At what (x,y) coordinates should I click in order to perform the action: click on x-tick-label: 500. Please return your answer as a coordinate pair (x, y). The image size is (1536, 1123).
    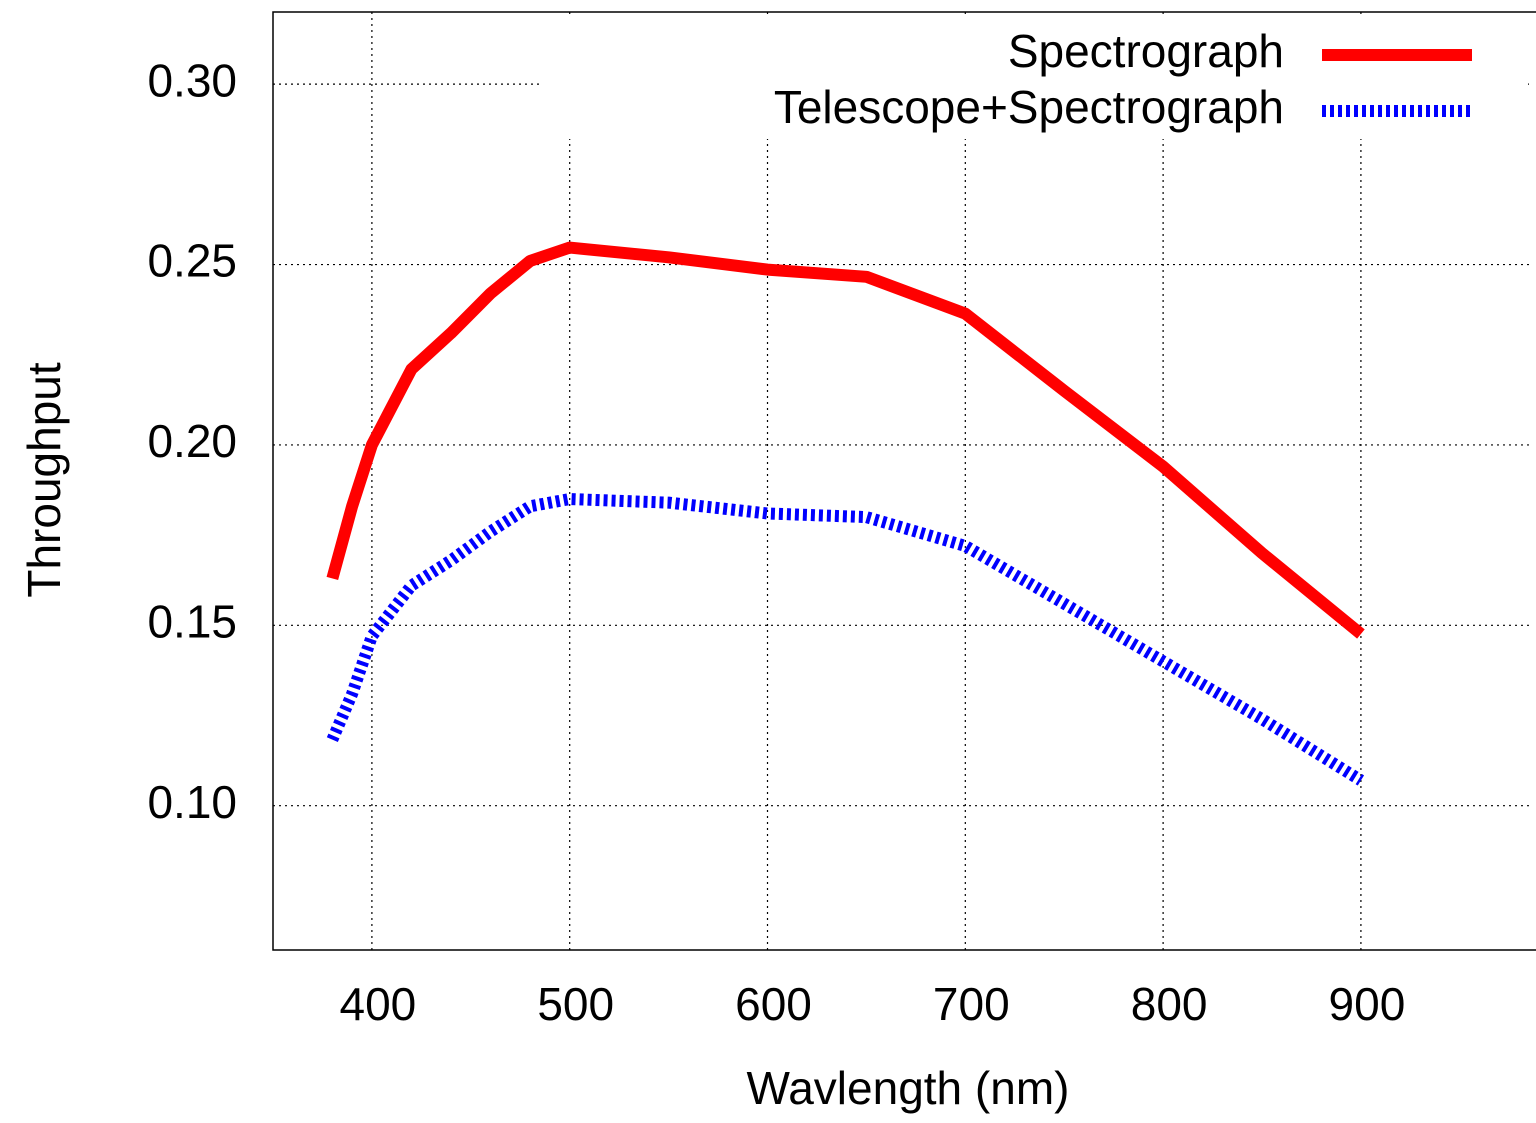
    Looking at the image, I should click on (575, 1004).